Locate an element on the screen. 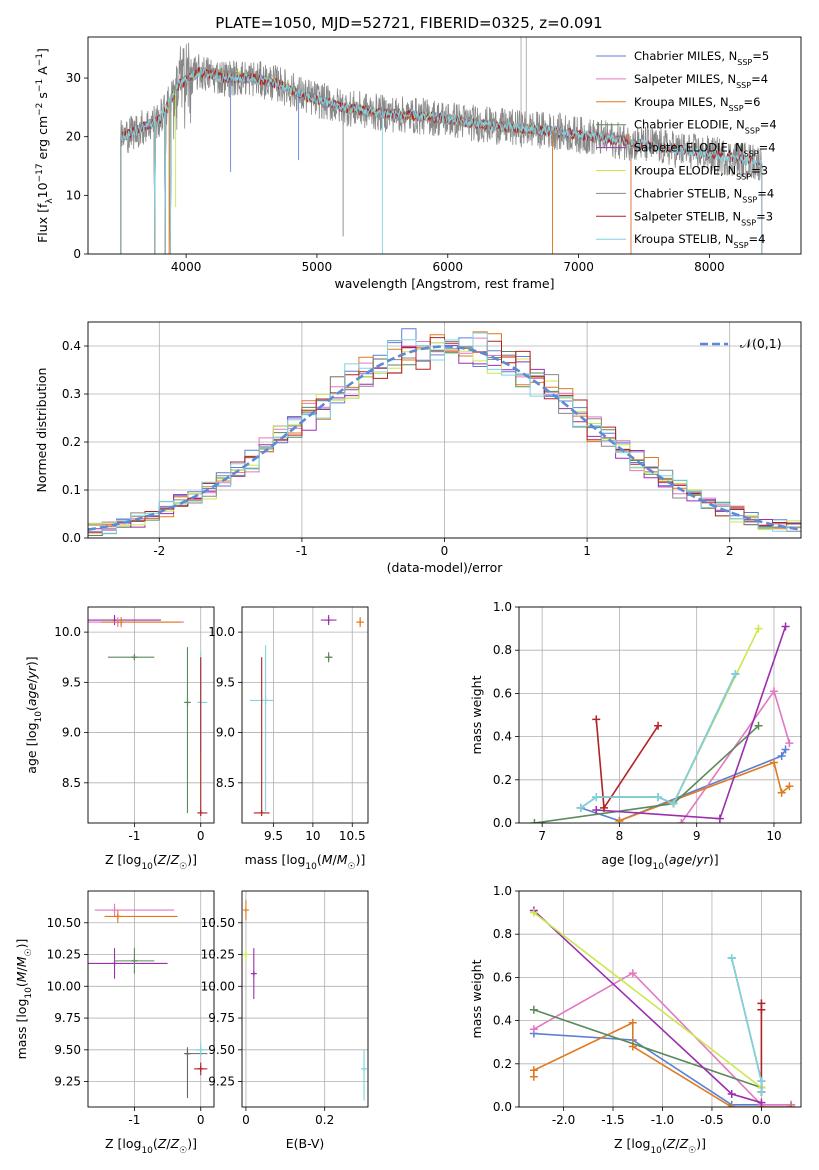 This screenshot has height=1170, width=819. x-tick-label: 0.0 is located at coordinates (761, 1120).